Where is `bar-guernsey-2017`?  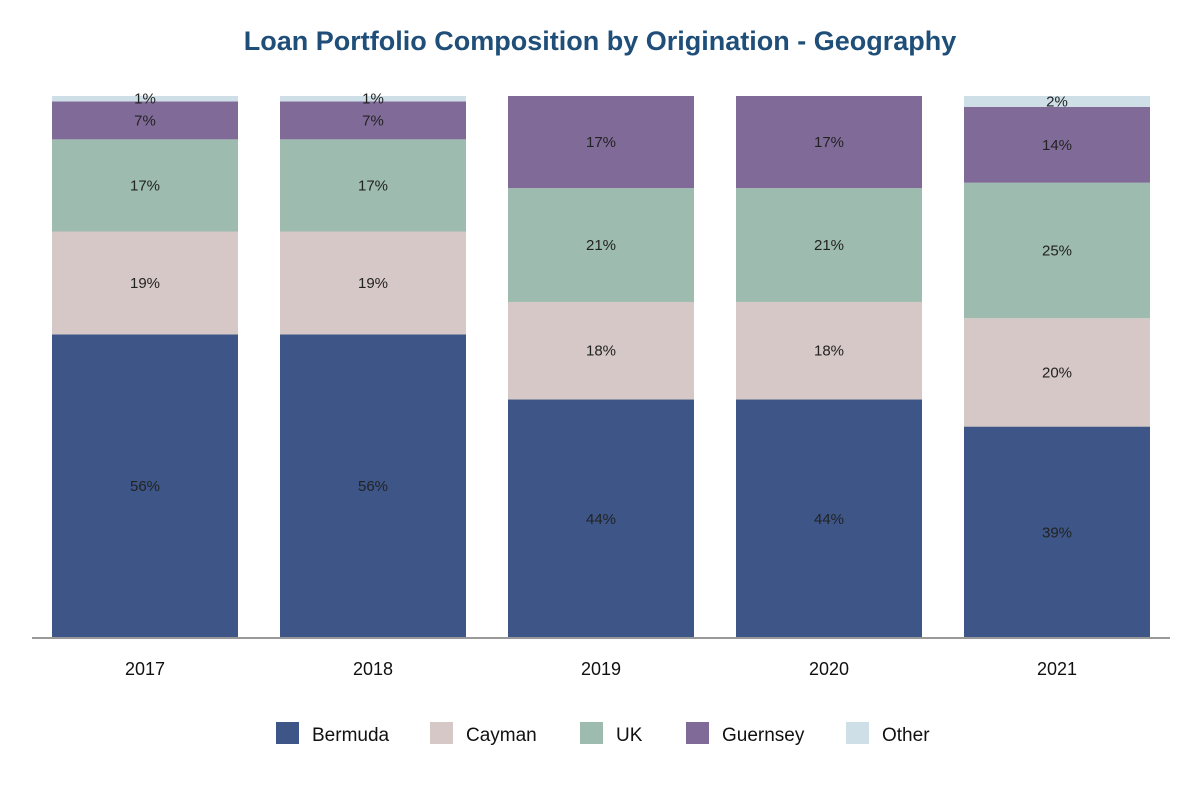
bar-guernsey-2017 is located at coordinates (145, 120).